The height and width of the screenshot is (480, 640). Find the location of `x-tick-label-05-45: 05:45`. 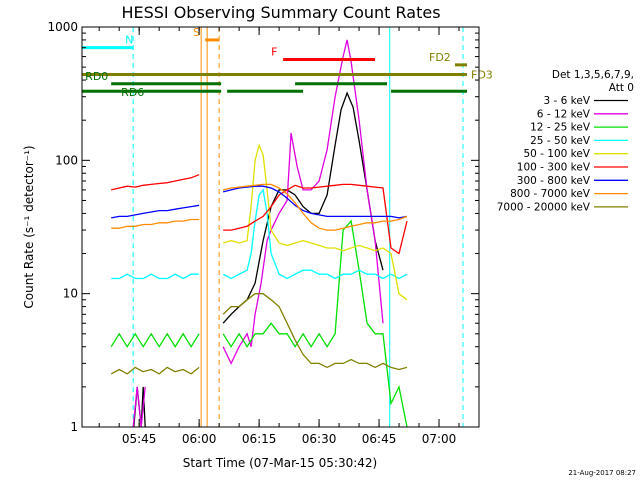

x-tick-label-05-45: 05:45 is located at coordinates (139, 439).